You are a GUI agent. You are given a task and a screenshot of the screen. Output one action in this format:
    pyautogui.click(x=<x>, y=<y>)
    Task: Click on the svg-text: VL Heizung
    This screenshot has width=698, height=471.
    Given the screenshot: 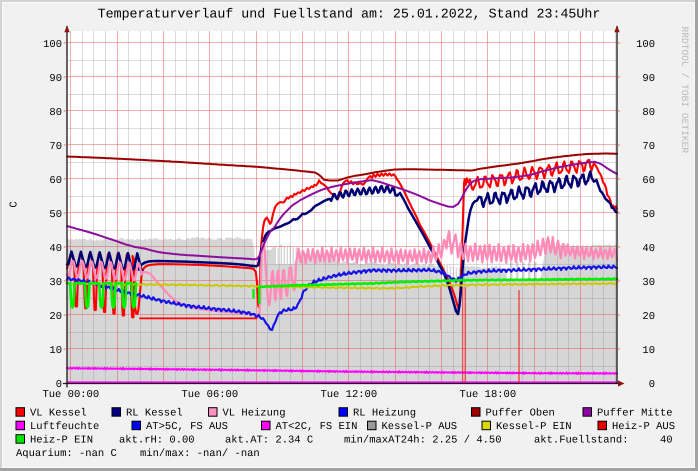 What is the action you would take?
    pyautogui.click(x=254, y=414)
    